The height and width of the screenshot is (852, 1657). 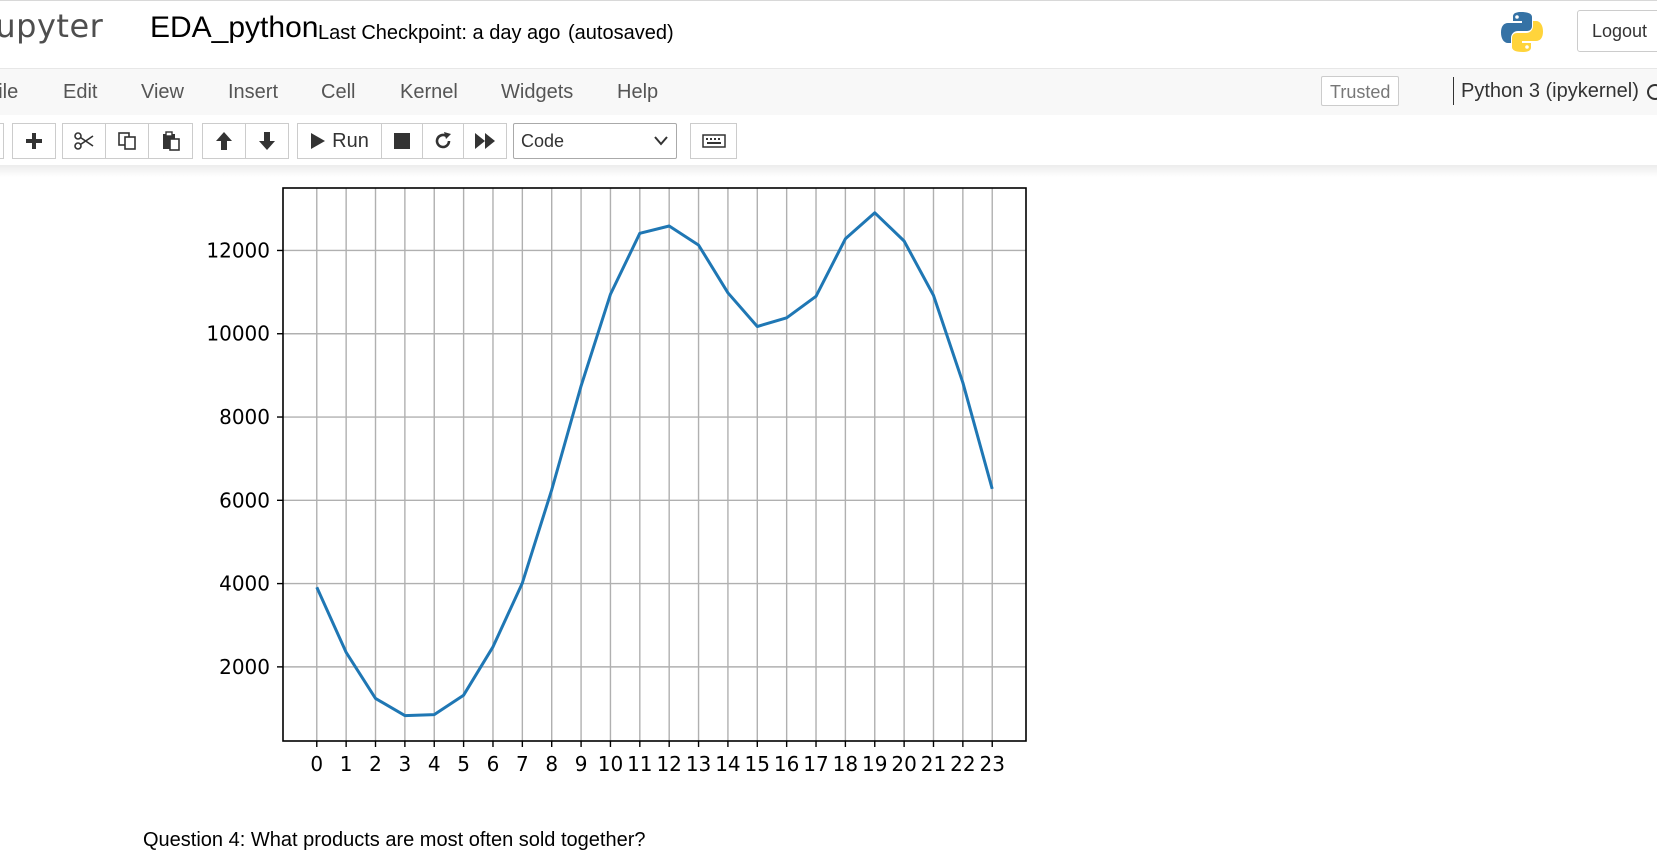 I want to click on fast-forward-icon, so click(x=485, y=141).